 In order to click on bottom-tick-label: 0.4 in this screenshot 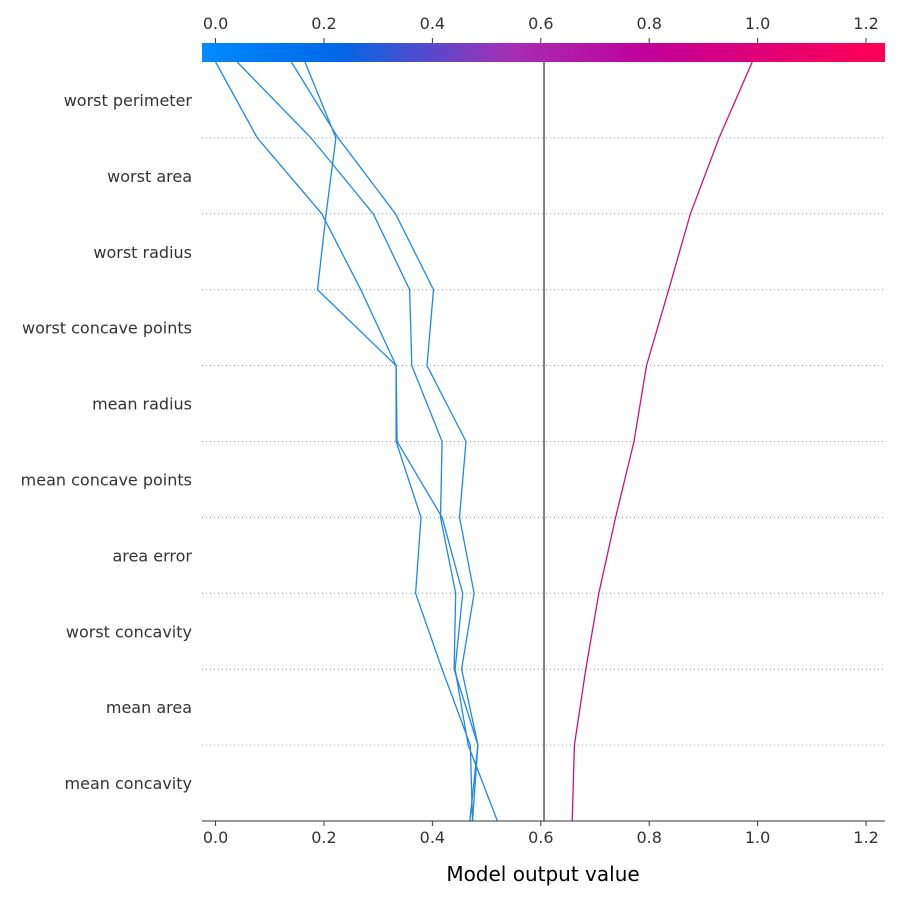, I will do `click(432, 837)`.